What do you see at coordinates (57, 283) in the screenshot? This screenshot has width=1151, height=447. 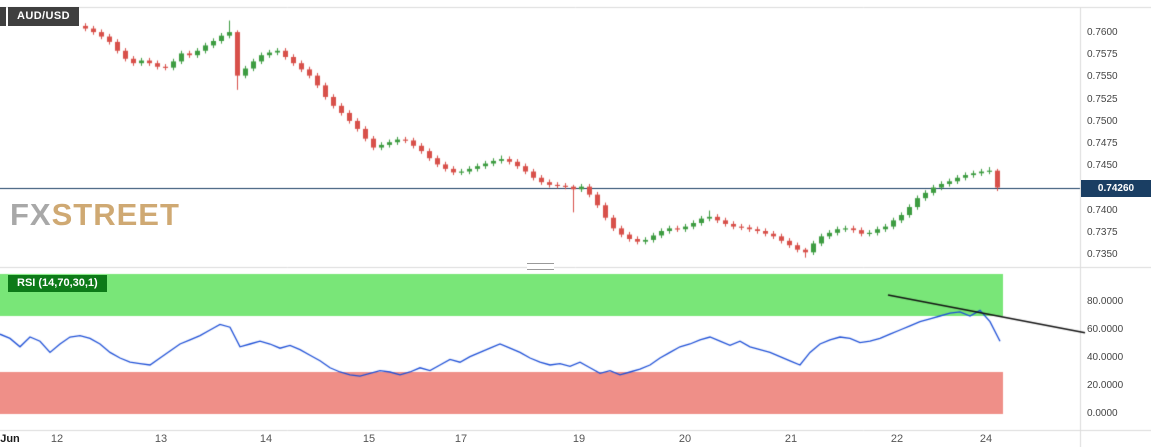 I see `rsi-indicator-badge: RSI (14,70,30,1)` at bounding box center [57, 283].